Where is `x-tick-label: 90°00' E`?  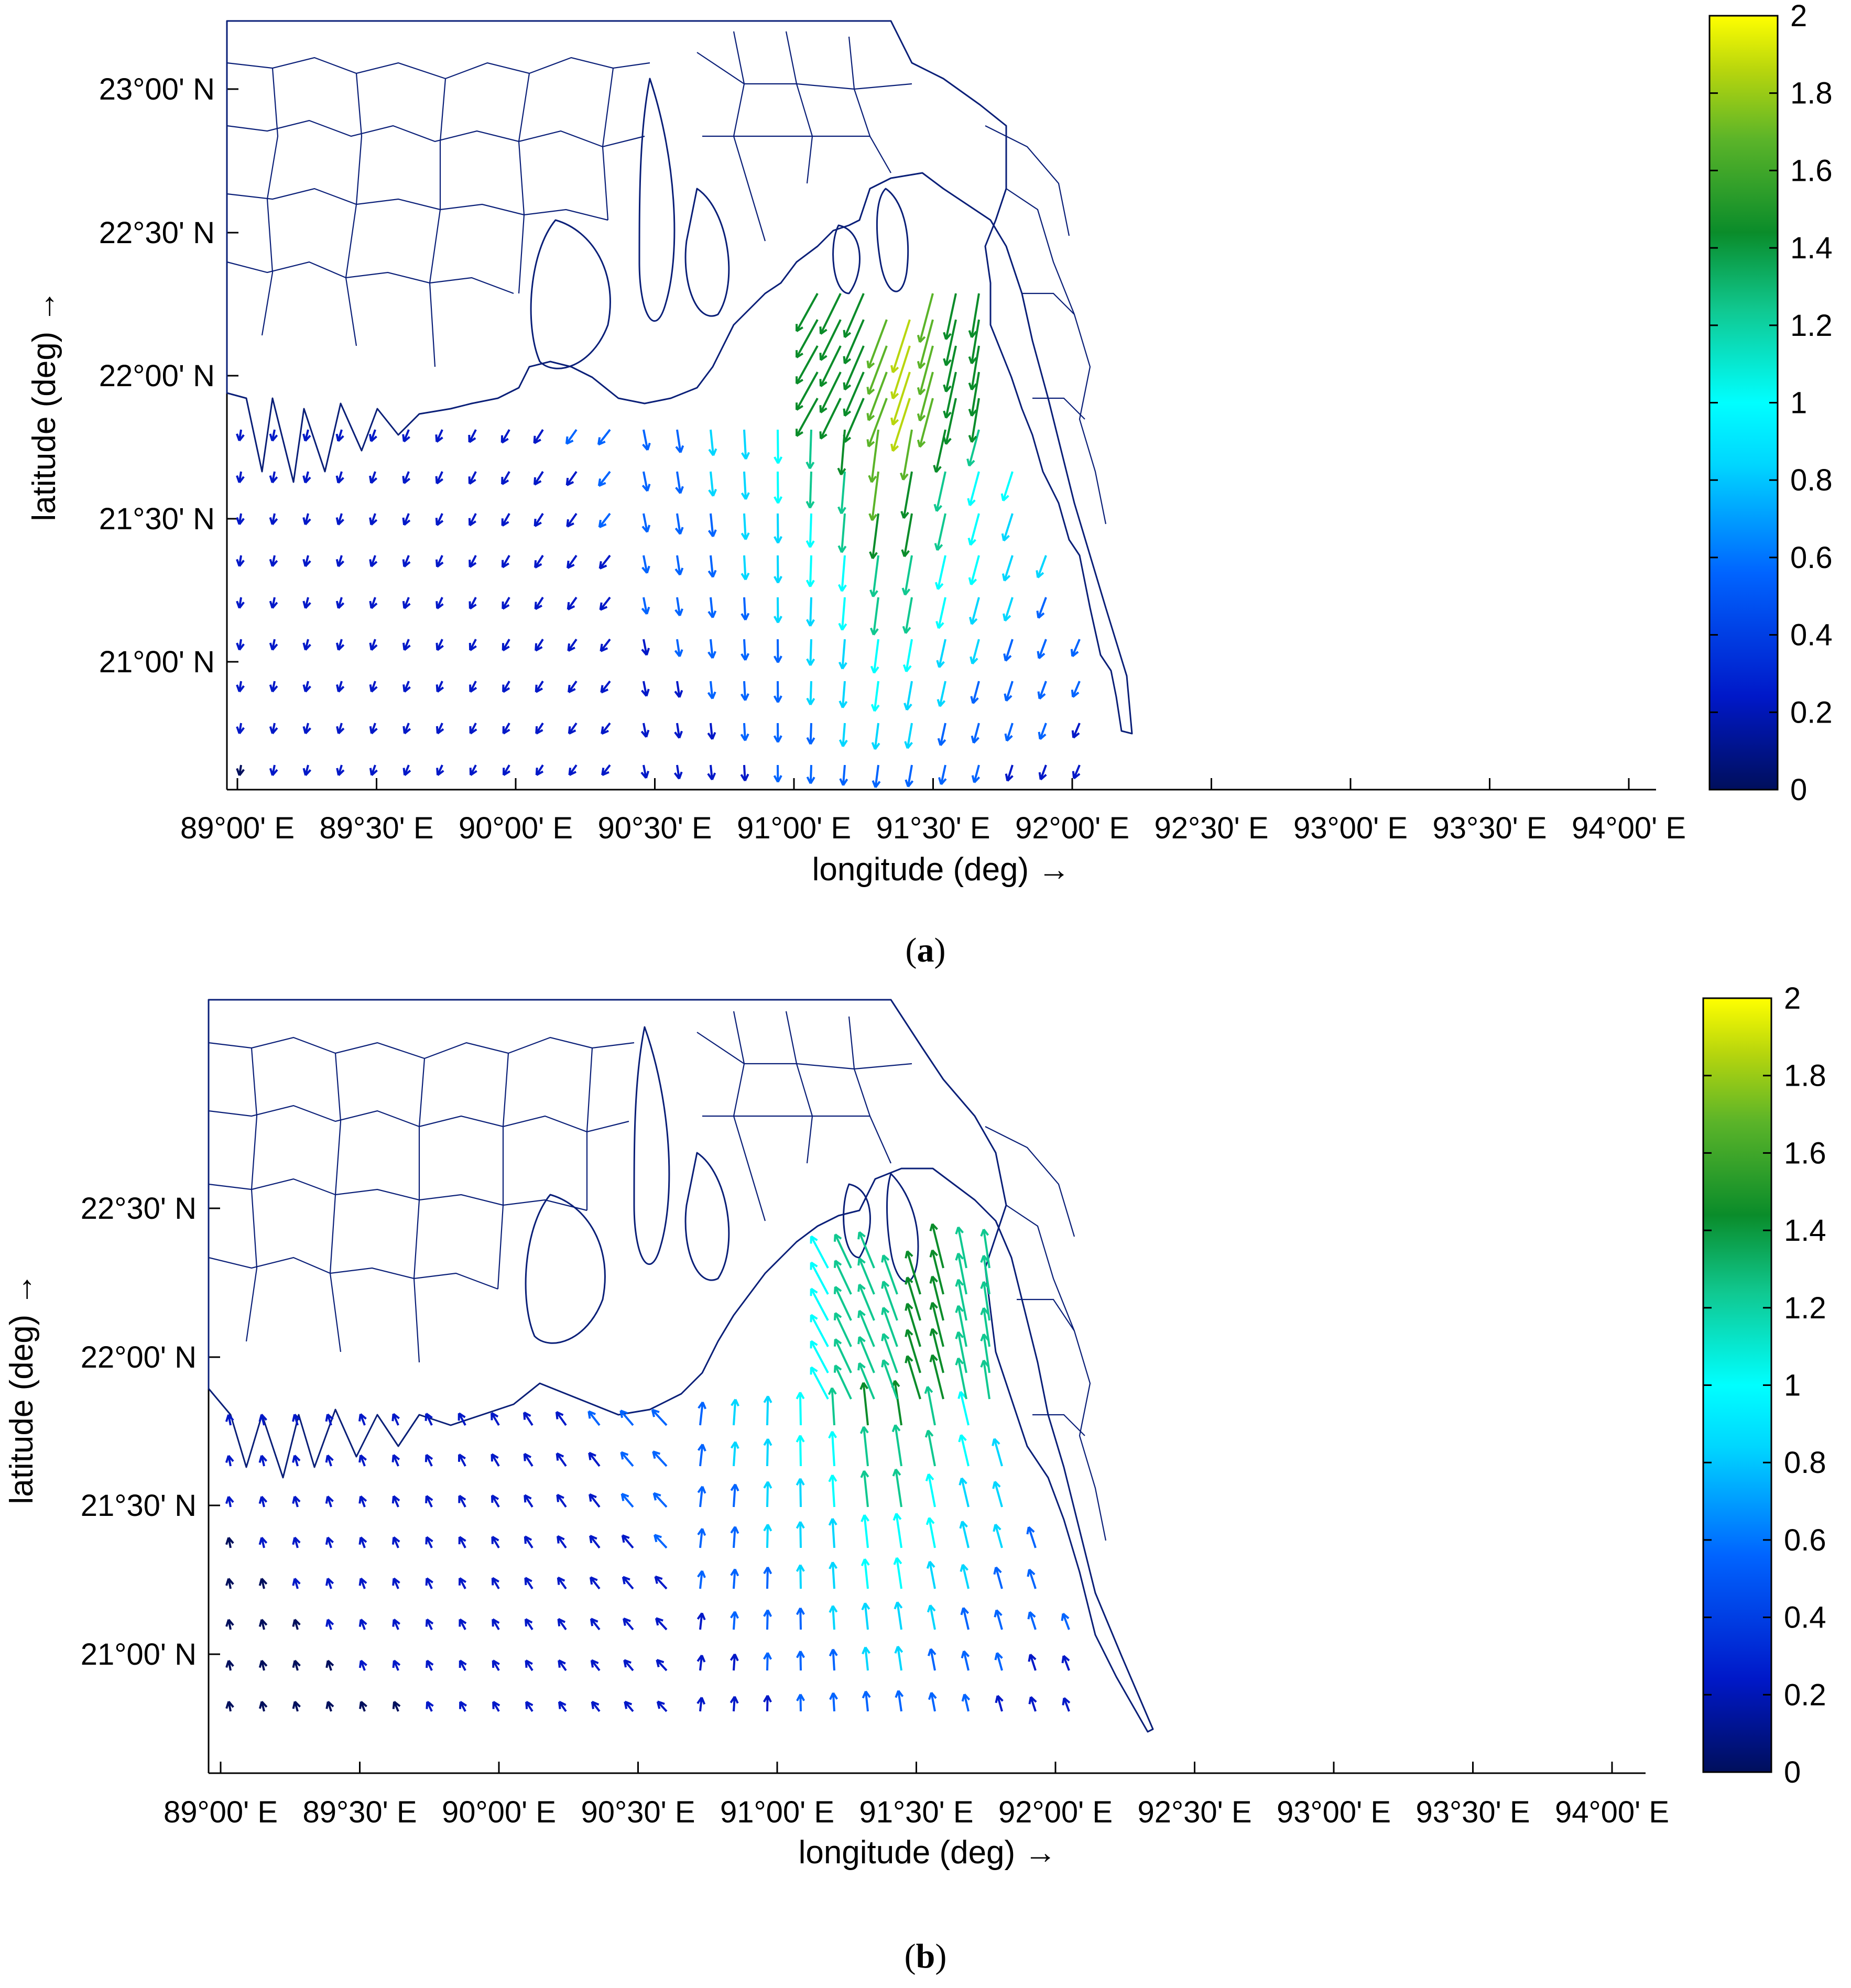
x-tick-label: 90°00' E is located at coordinates (516, 828).